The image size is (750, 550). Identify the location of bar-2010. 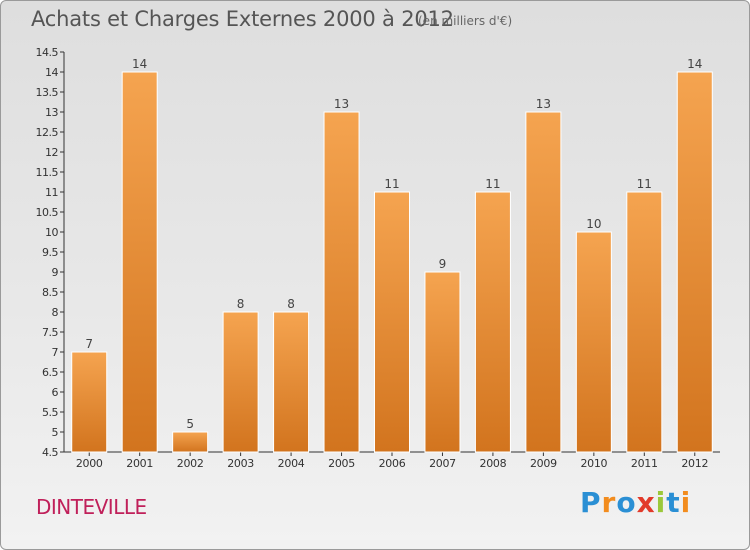
(593, 342).